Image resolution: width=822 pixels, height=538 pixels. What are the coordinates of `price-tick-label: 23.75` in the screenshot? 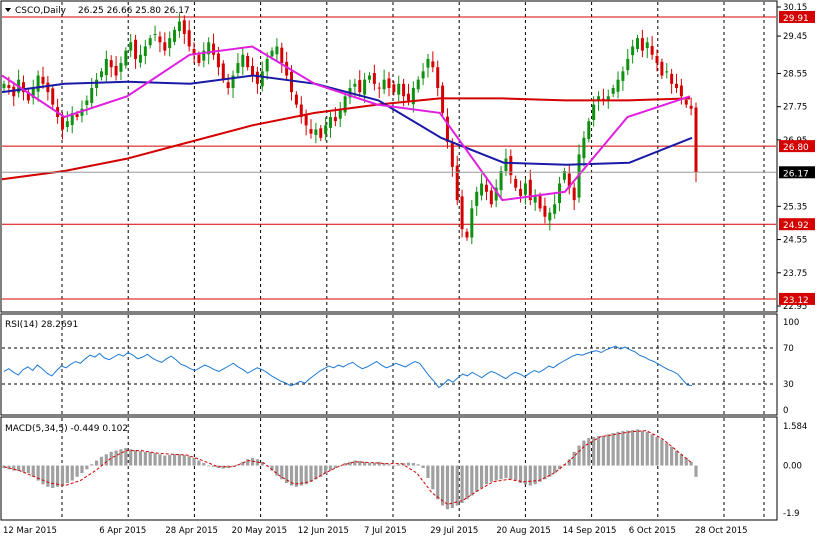 It's located at (795, 274).